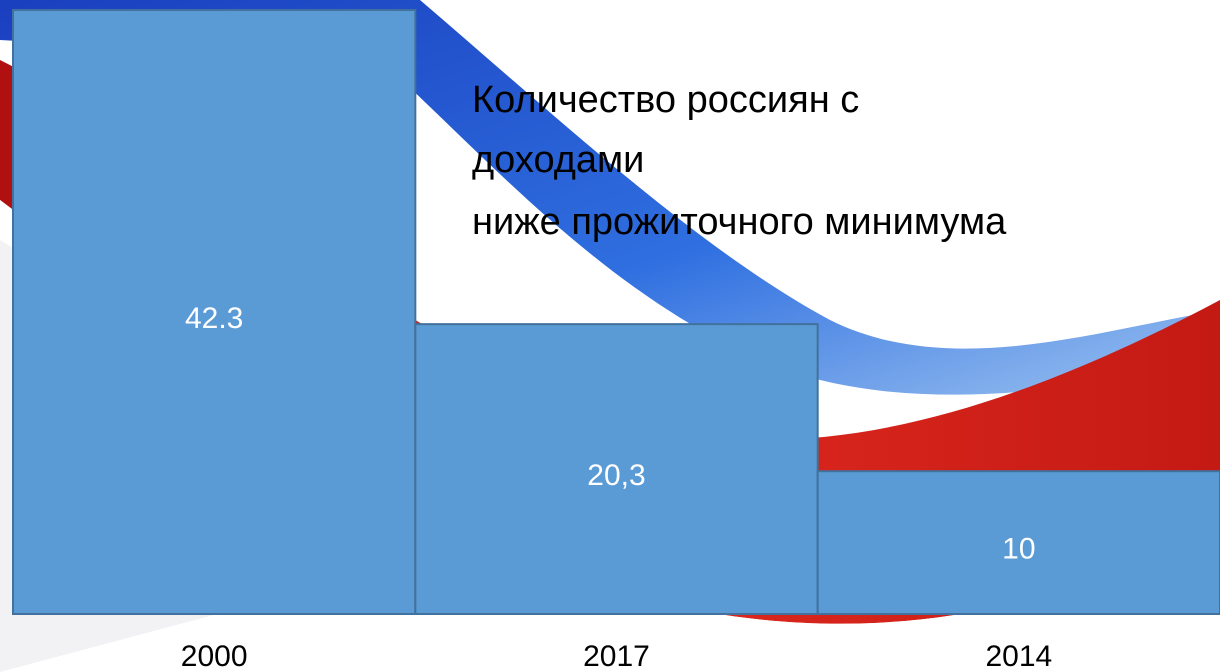 Image resolution: width=1220 pixels, height=672 pixels. Describe the element at coordinates (616, 475) in the screenshot. I see `value-label: 20,3` at that location.